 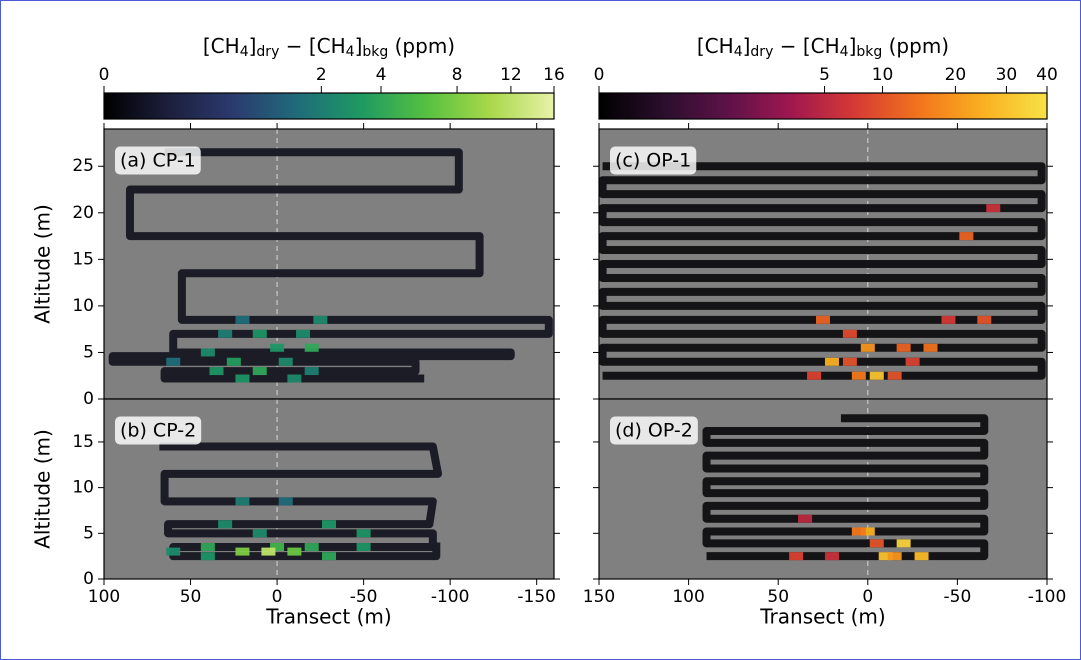 I want to click on axes-frame, so click(x=823, y=489).